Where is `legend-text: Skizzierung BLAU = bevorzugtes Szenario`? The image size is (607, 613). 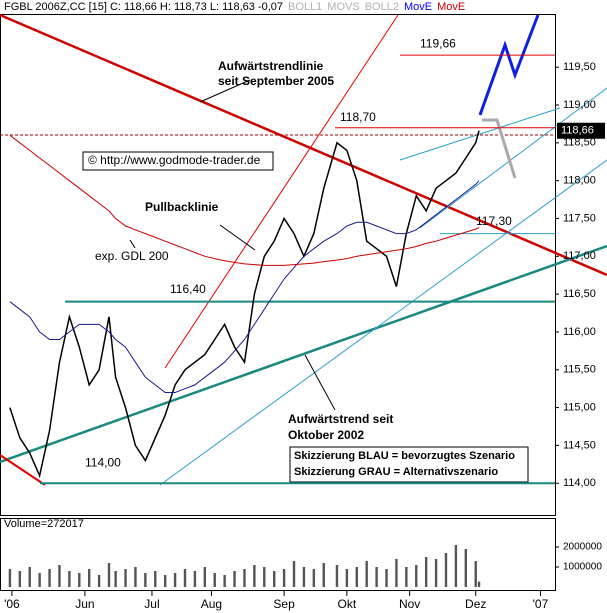
legend-text: Skizzierung BLAU = bevorzugtes Szenario is located at coordinates (404, 456).